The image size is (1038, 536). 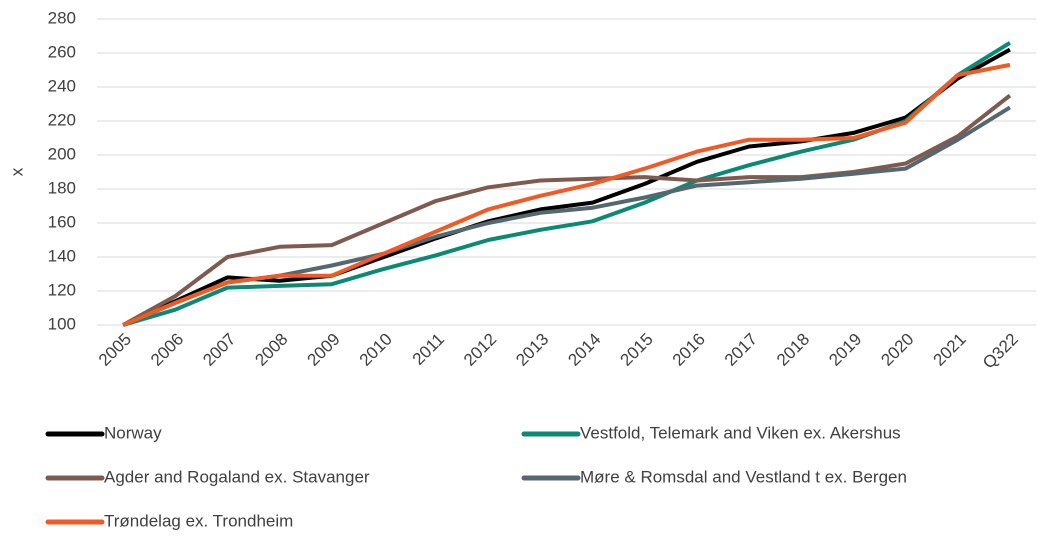 I want to click on y-tick-label: 100, so click(x=62, y=323).